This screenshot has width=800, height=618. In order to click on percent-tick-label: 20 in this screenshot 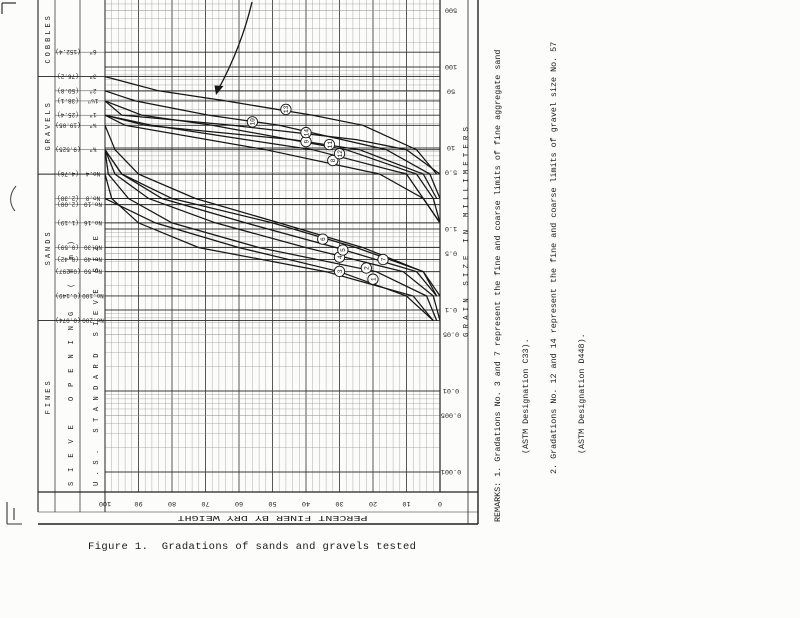, I will do `click(373, 503)`.